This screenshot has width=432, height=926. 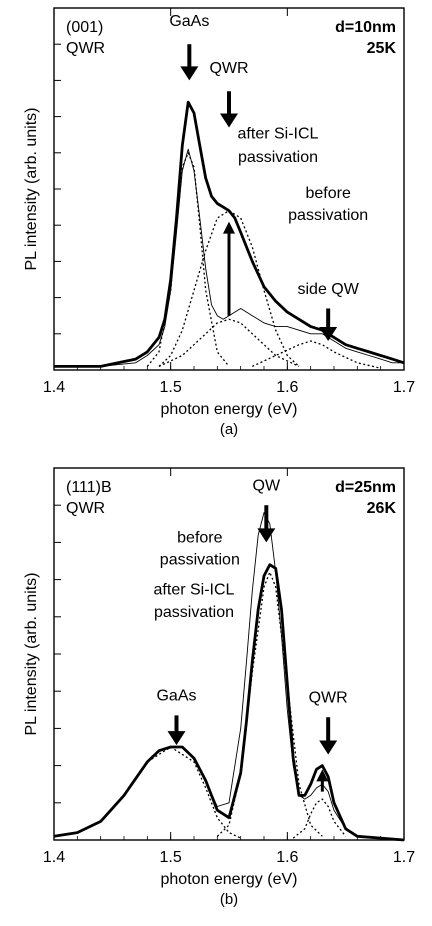 I want to click on annotation-label: QW, so click(x=267, y=485).